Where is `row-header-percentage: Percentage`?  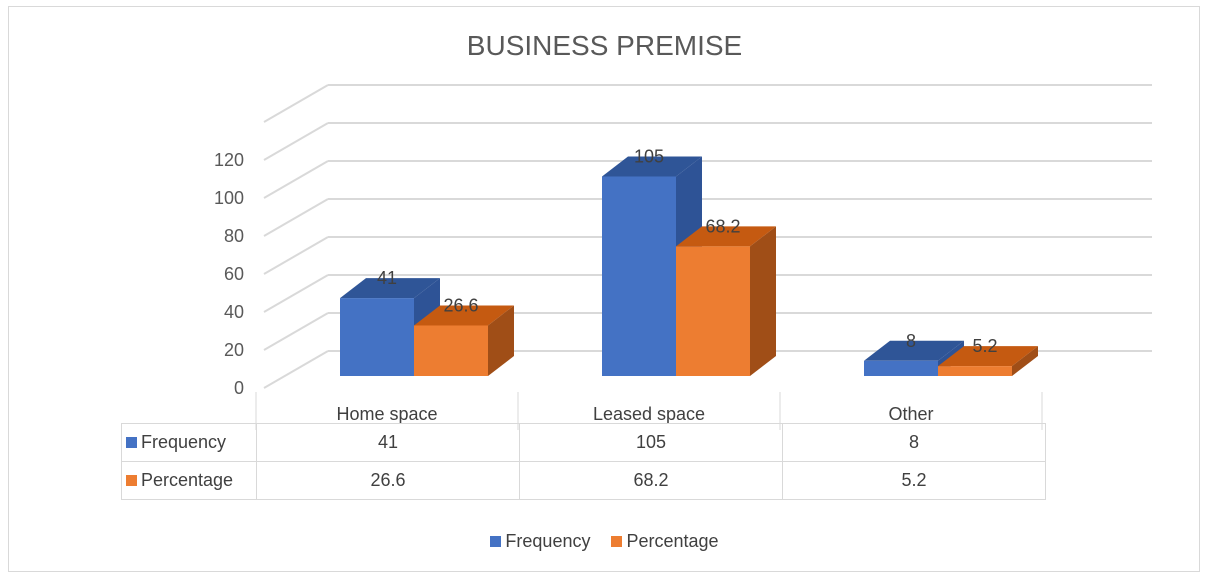
row-header-percentage: Percentage is located at coordinates (189, 480).